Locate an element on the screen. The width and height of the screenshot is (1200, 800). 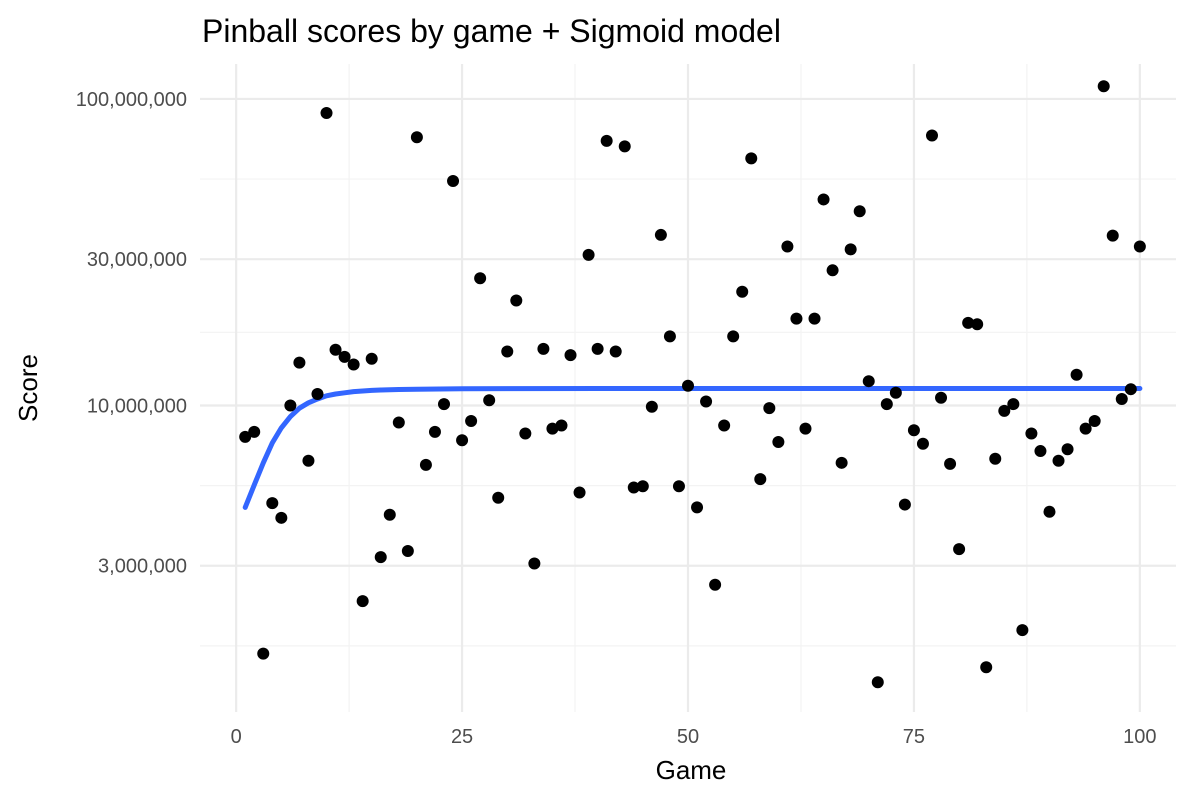
x-axis-title: Game is located at coordinates (691, 770).